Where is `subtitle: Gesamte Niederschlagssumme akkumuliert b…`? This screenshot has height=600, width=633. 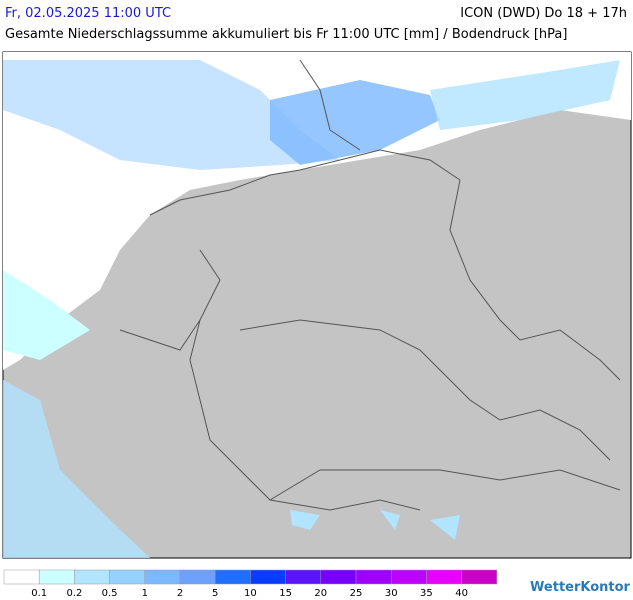
subtitle: Gesamte Niederschlagssumme akkumuliert b… is located at coordinates (286, 34).